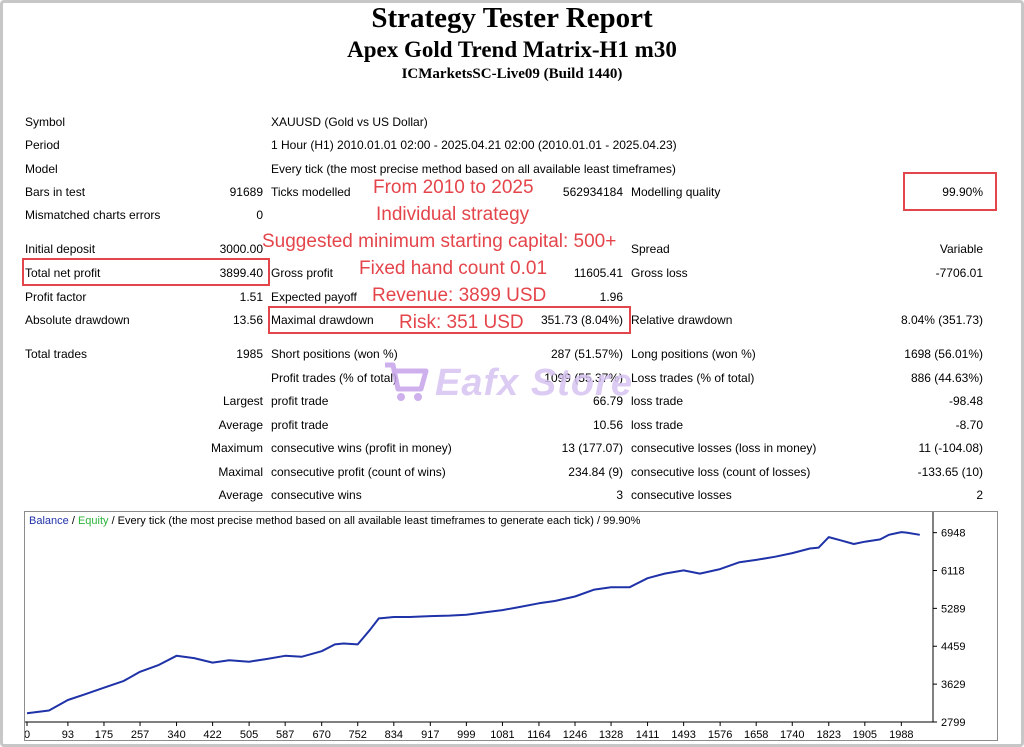 The width and height of the screenshot is (1024, 747). I want to click on long-value: 1698 (56.01%), so click(943, 354).